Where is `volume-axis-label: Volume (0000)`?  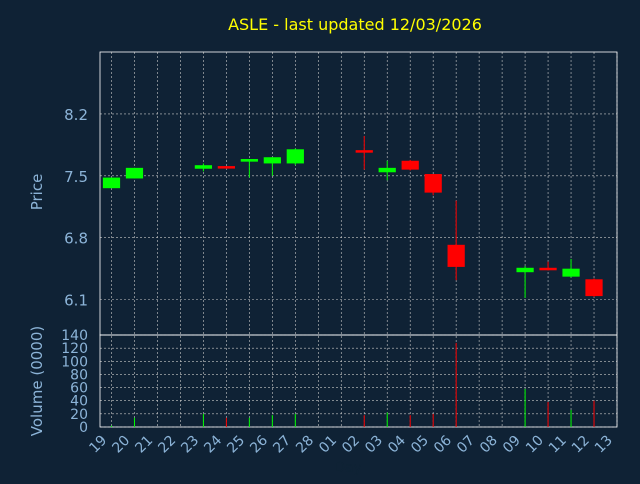 volume-axis-label: Volume (0000) is located at coordinates (37, 381).